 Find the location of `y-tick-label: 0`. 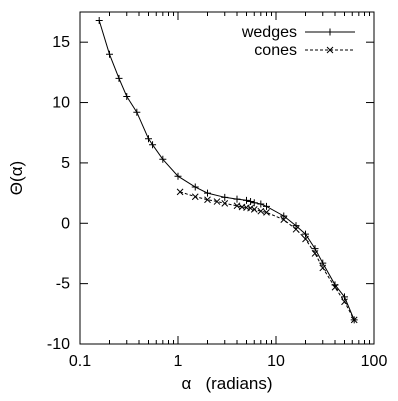

y-tick-label: 0 is located at coordinates (65, 223).